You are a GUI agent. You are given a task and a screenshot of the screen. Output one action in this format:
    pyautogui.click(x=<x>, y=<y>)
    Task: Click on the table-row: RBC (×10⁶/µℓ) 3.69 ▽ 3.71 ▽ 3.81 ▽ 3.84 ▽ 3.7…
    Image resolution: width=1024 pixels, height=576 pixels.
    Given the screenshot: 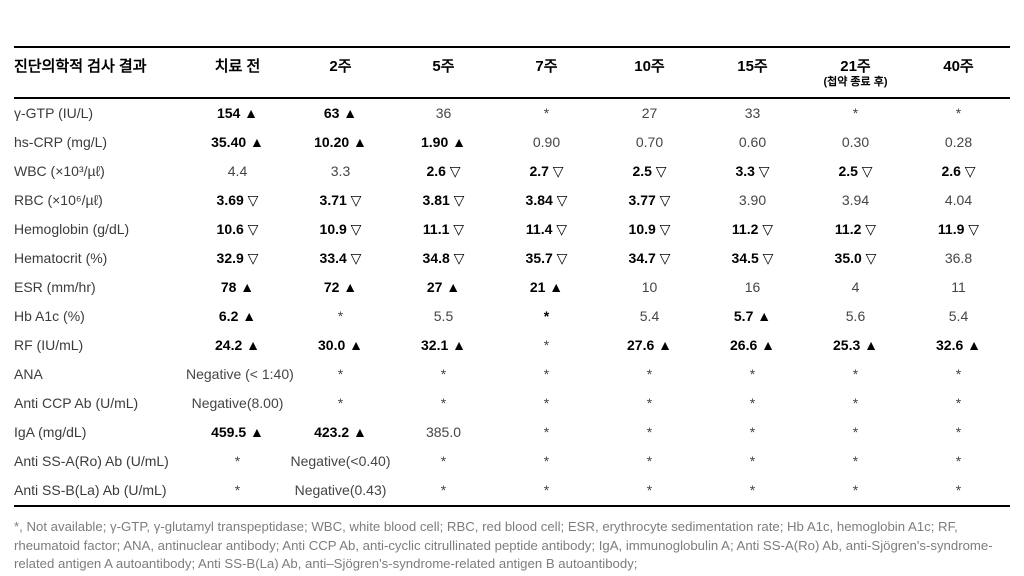 What is the action you would take?
    pyautogui.click(x=512, y=200)
    